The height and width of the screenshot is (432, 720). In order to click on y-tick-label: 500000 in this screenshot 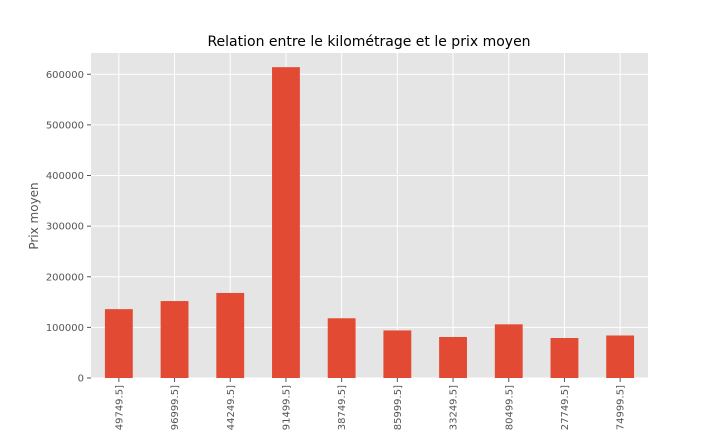, I will do `click(65, 125)`.